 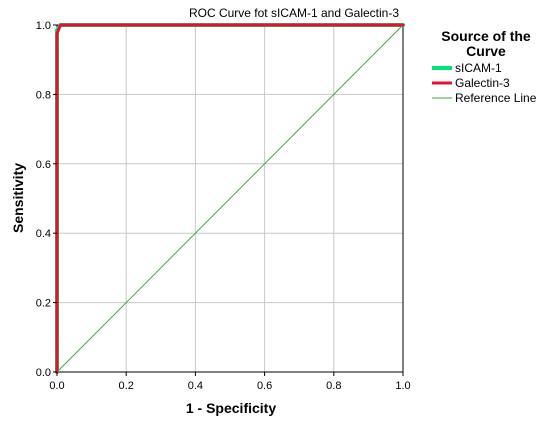 I want to click on y-tick-label: 0.0, so click(x=43, y=373).